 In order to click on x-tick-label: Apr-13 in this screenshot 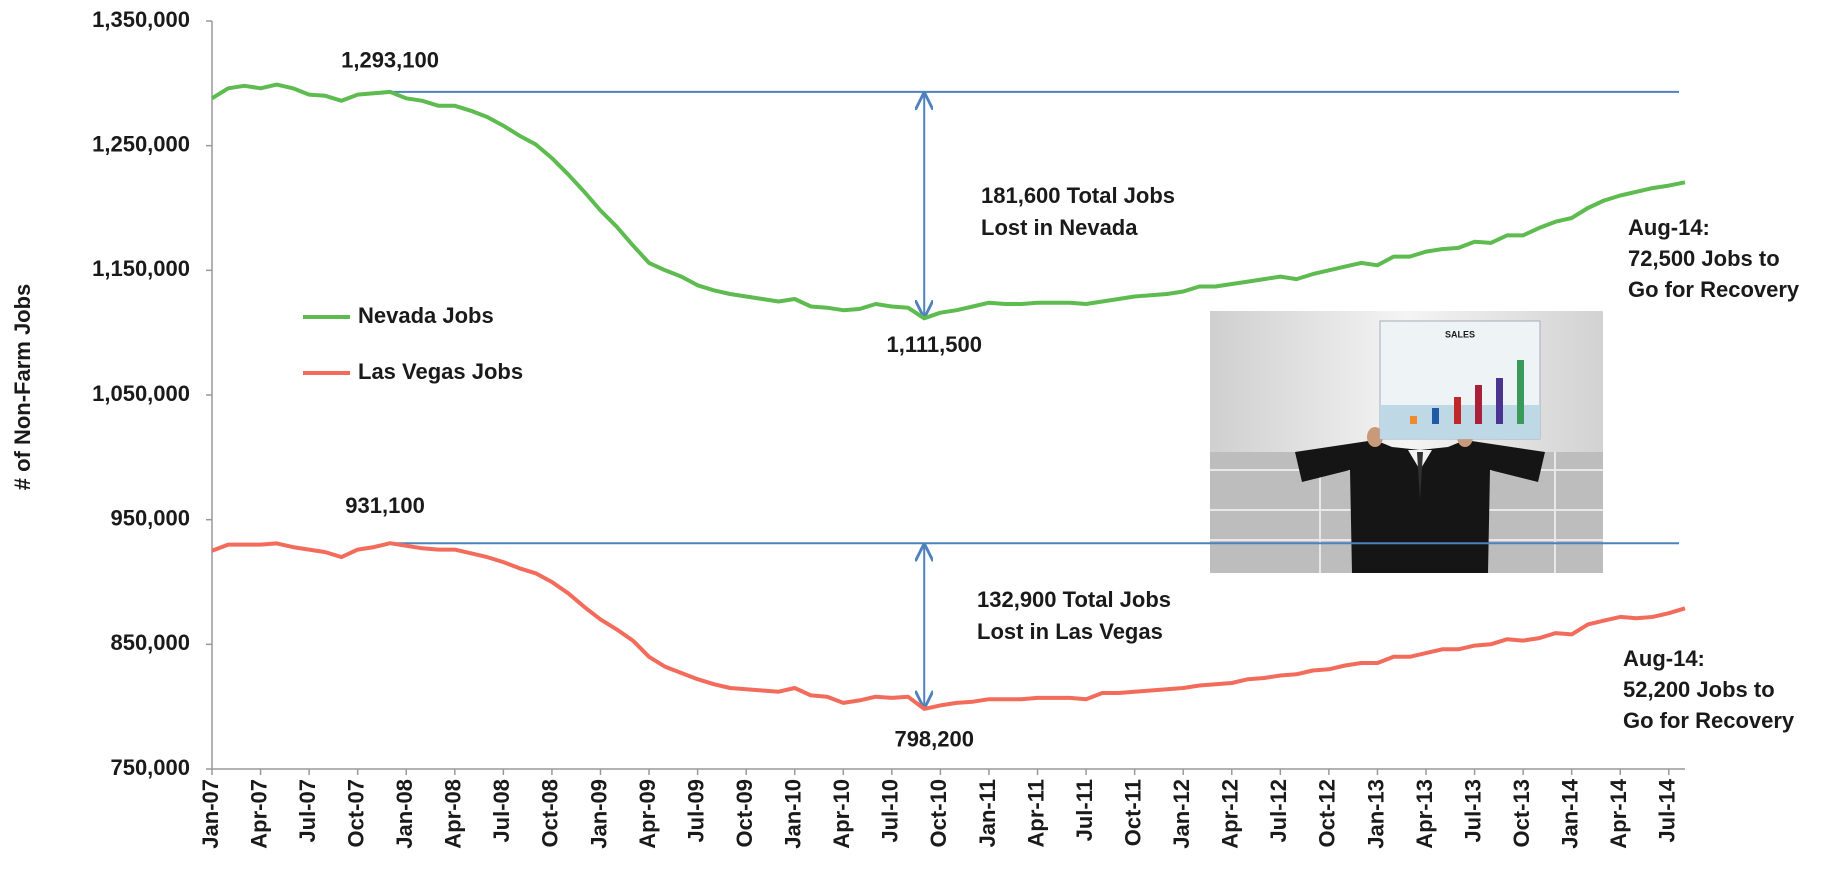, I will do `click(1424, 814)`.